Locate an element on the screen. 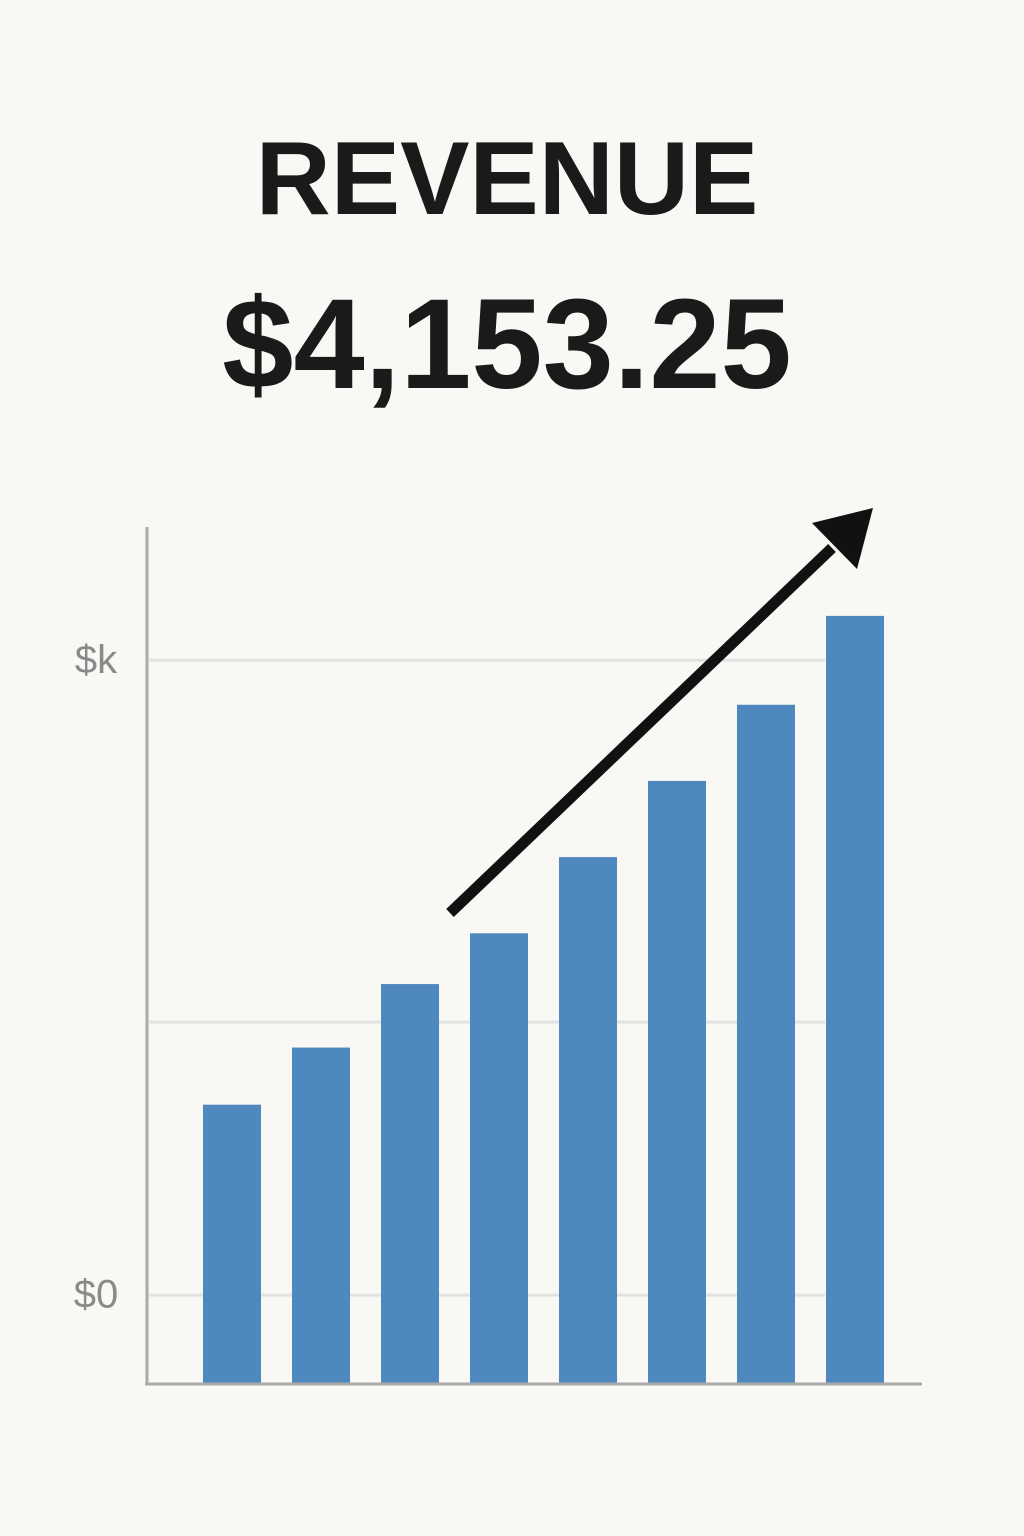 The image size is (1024, 1536). arrow-head is located at coordinates (842, 538).